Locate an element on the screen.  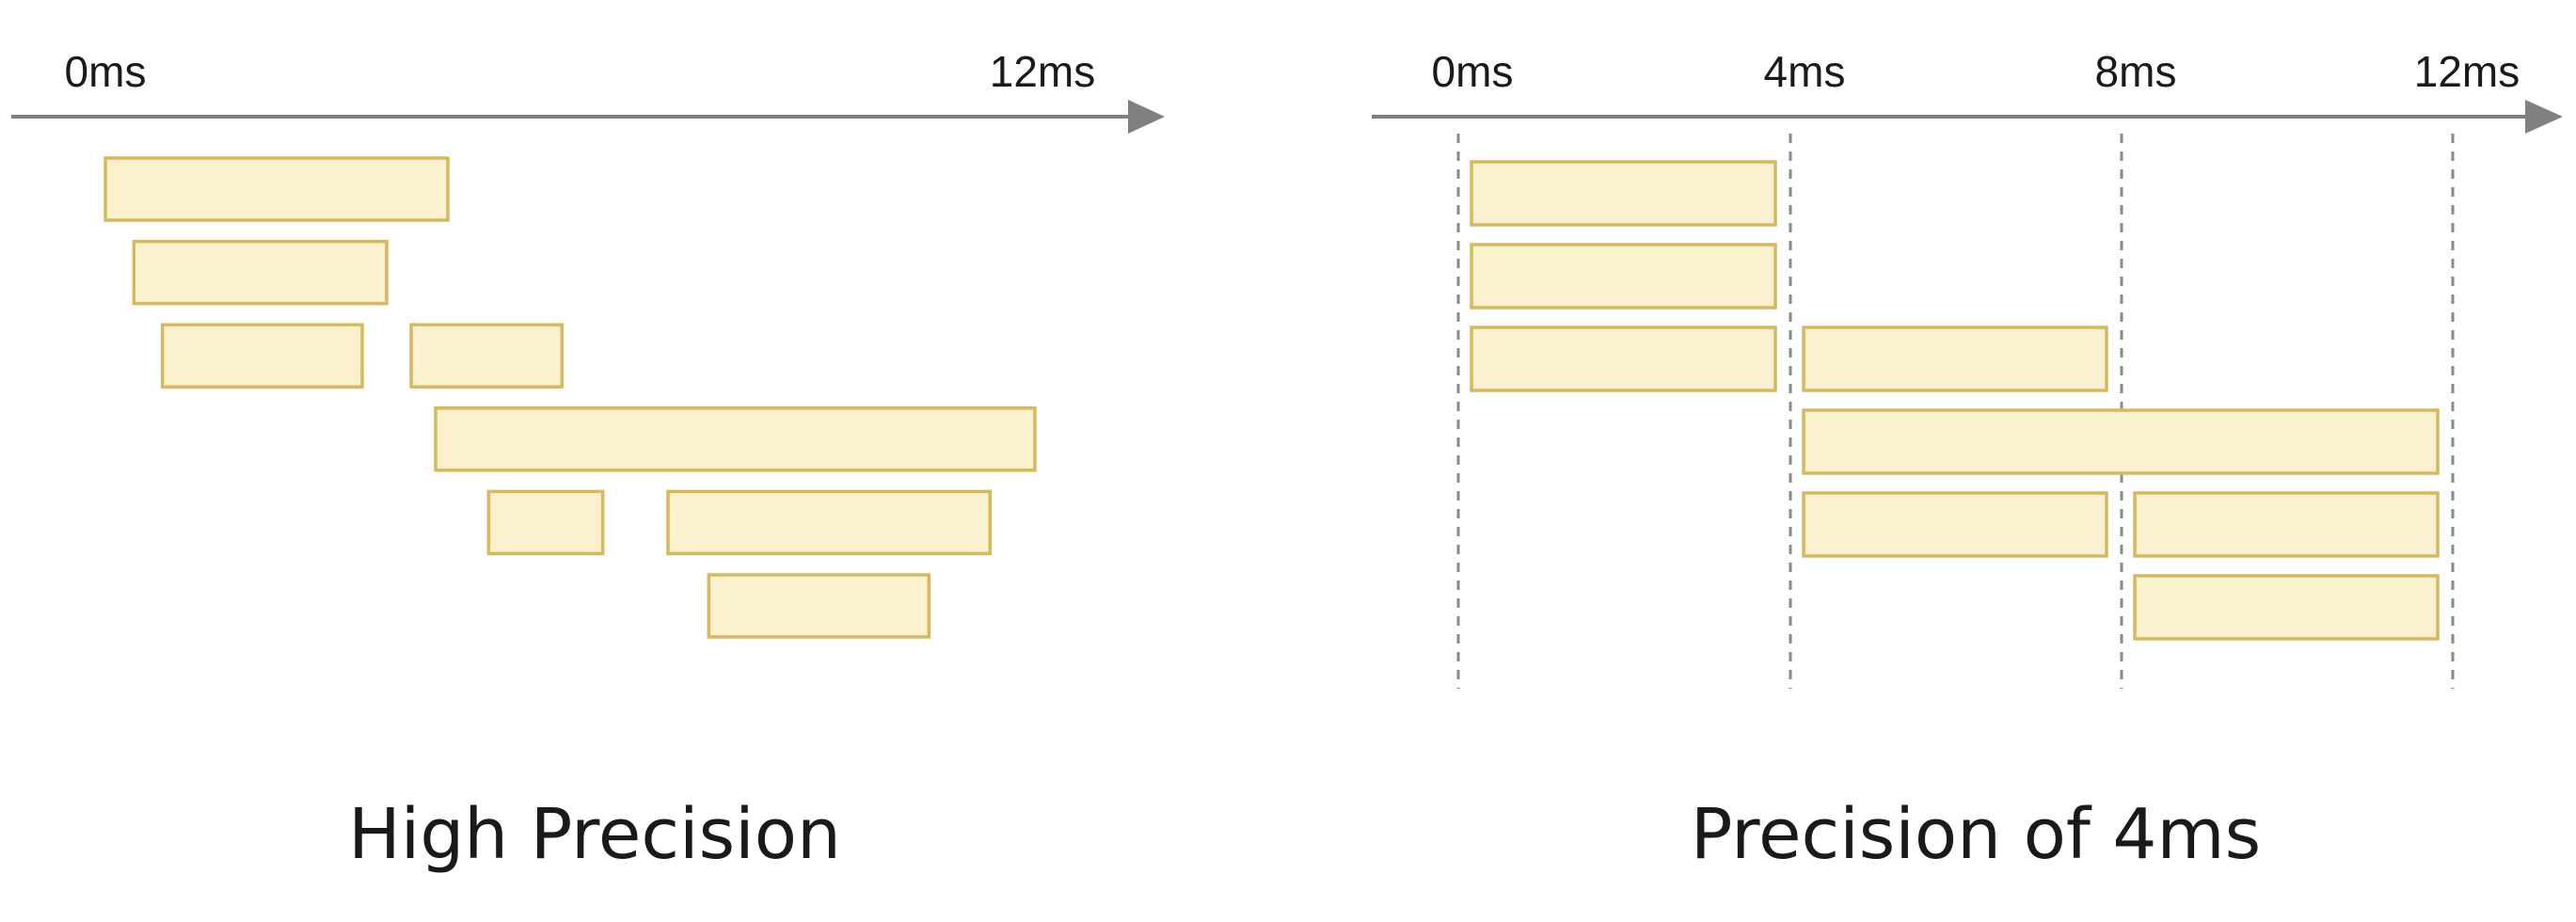
panel-caption: High Precision is located at coordinates (594, 834).